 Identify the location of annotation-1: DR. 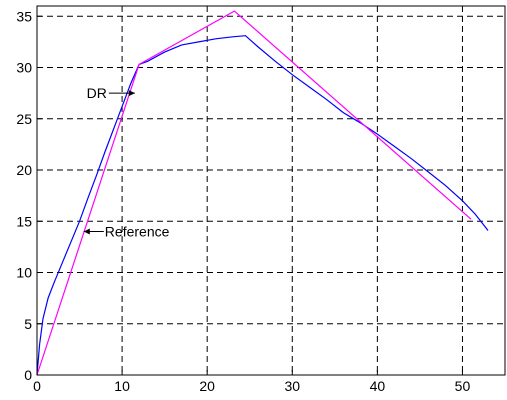
(111, 93).